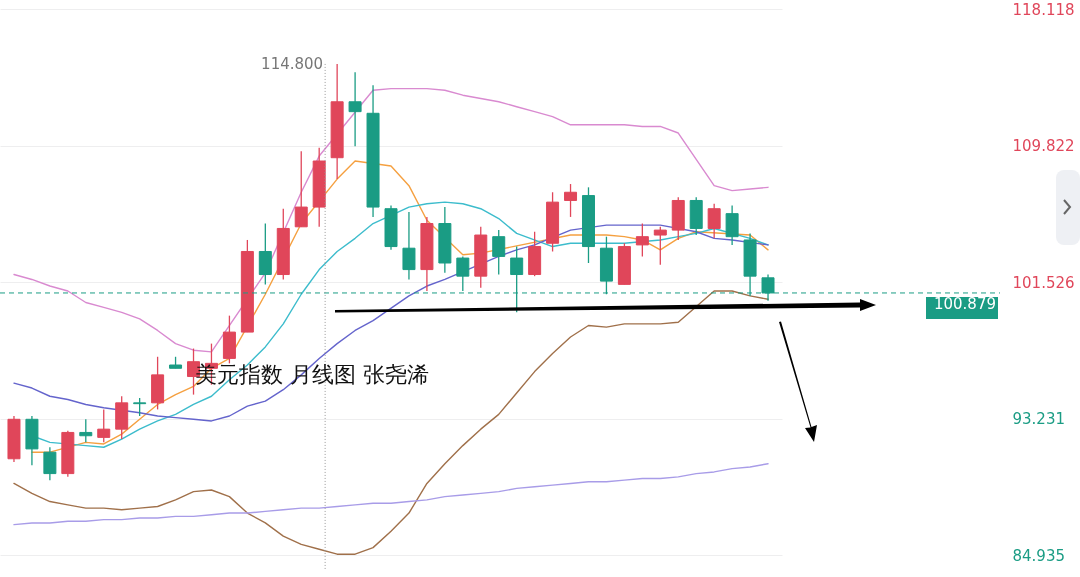 This screenshot has height=577, width=1080. I want to click on y-tick-label: 109.822, so click(1043, 146).